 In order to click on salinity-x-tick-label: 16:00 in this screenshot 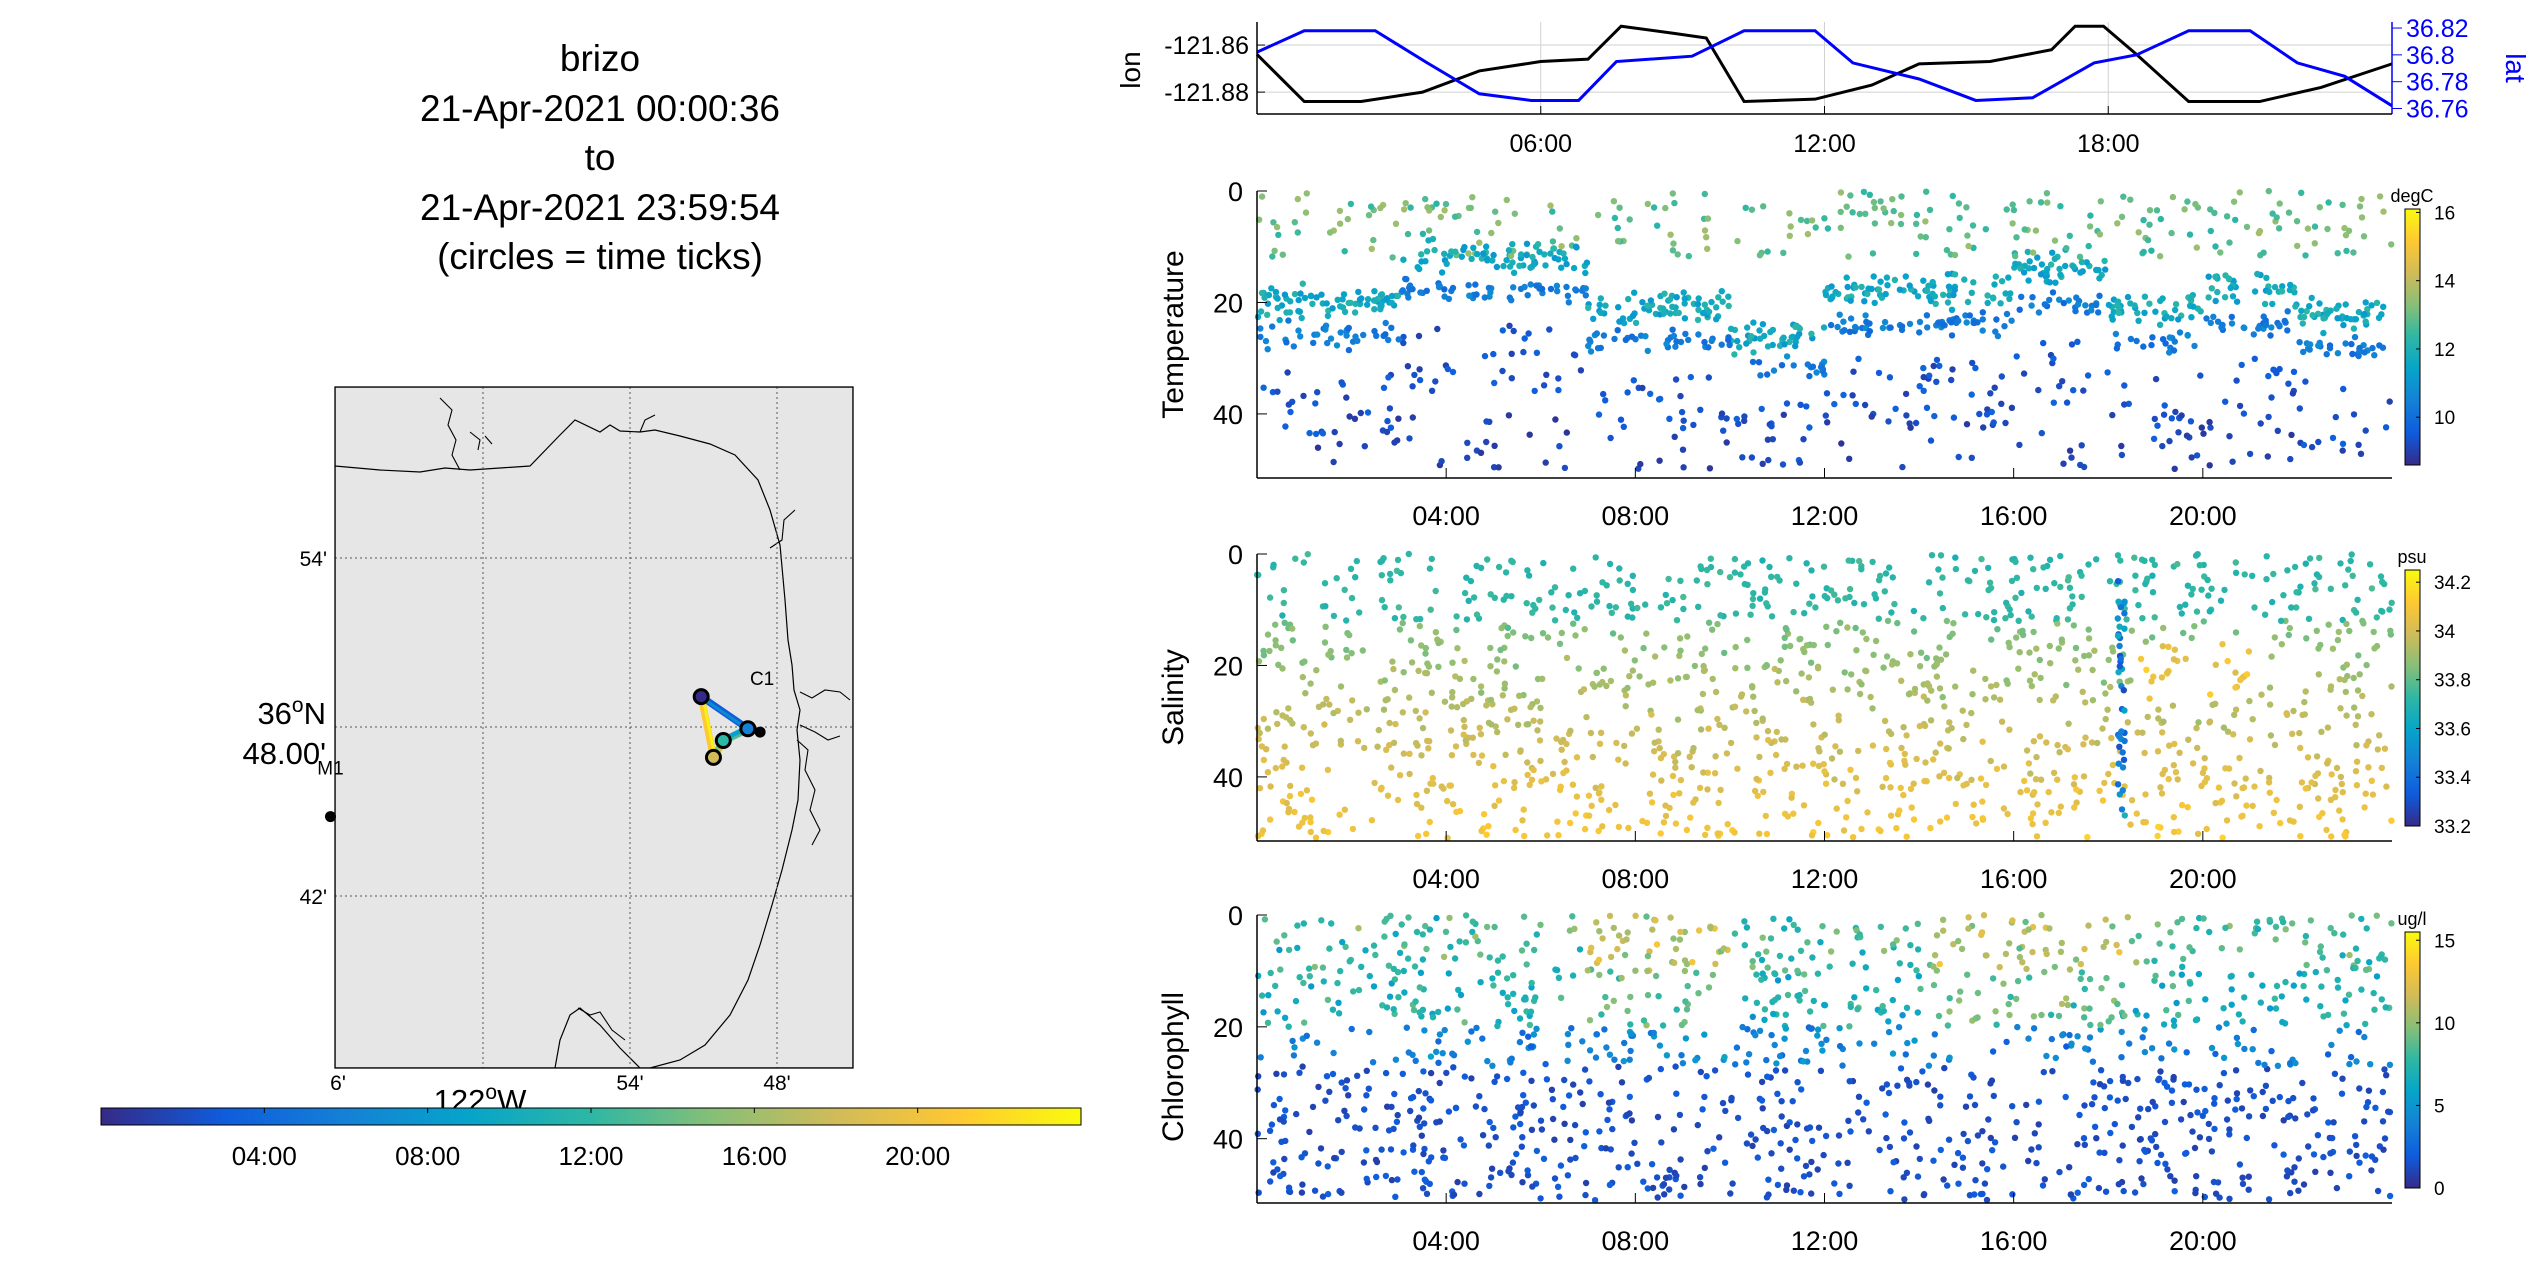, I will do `click(2014, 879)`.